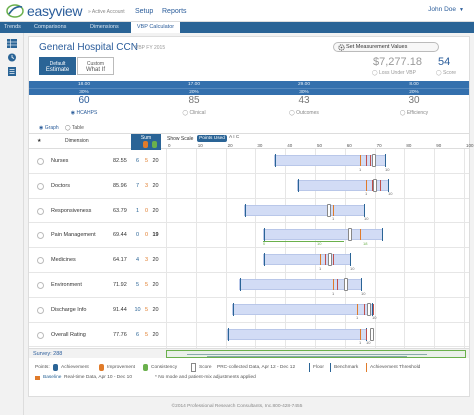  Describe the element at coordinates (316, 354) in the screenshot. I see `scroll-minimap` at that location.